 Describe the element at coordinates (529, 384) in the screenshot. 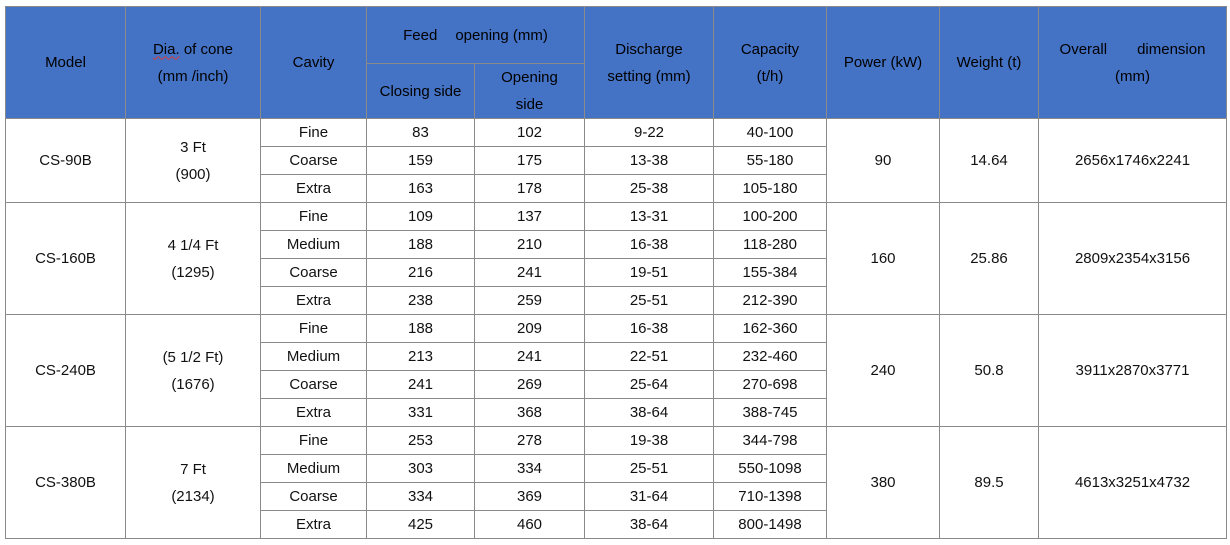

I see `opening-side-cell: 269` at that location.